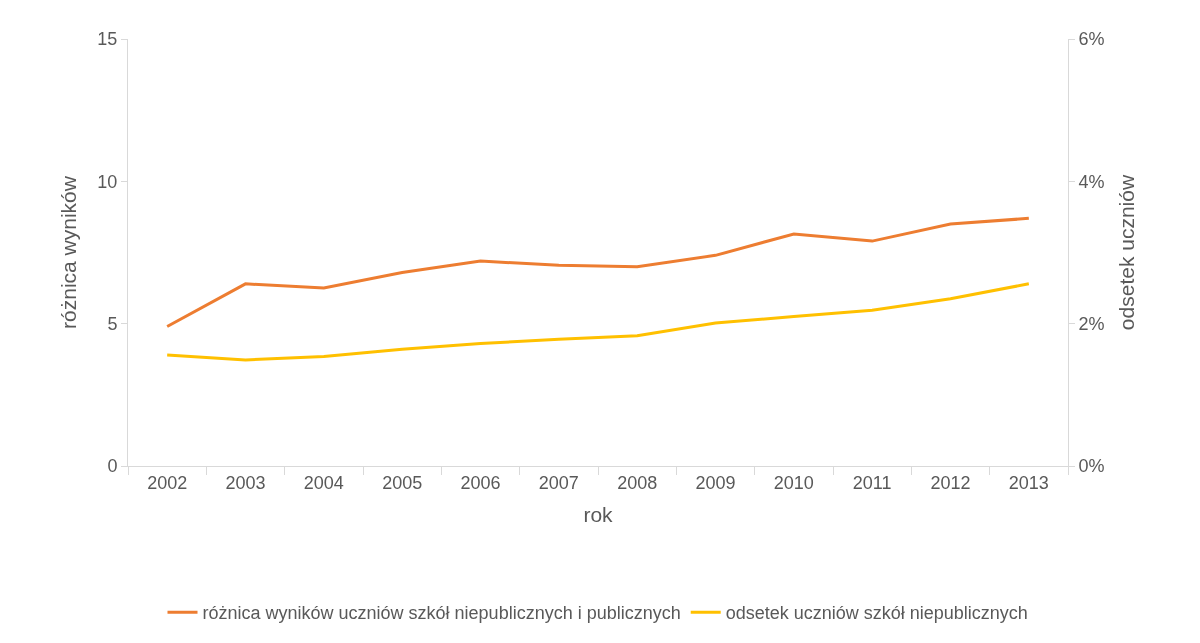 This screenshot has height=643, width=1200. Describe the element at coordinates (480, 482) in the screenshot. I see `x-tick-label: 2006` at that location.